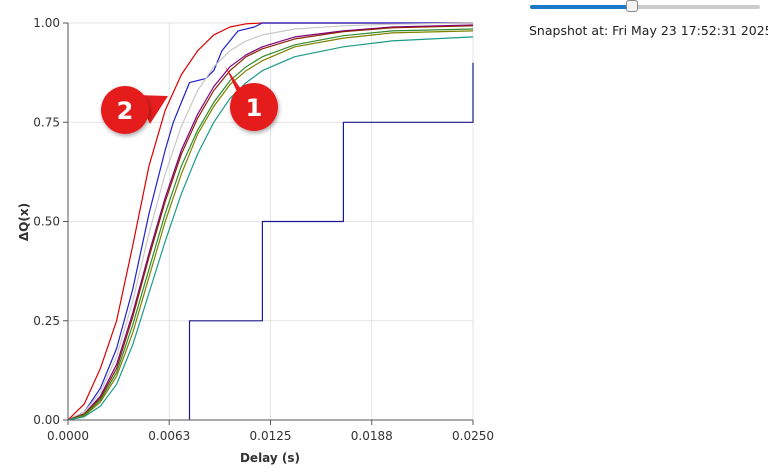 The height and width of the screenshot is (472, 768). What do you see at coordinates (631, 6) in the screenshot?
I see `slider-thumb` at bounding box center [631, 6].